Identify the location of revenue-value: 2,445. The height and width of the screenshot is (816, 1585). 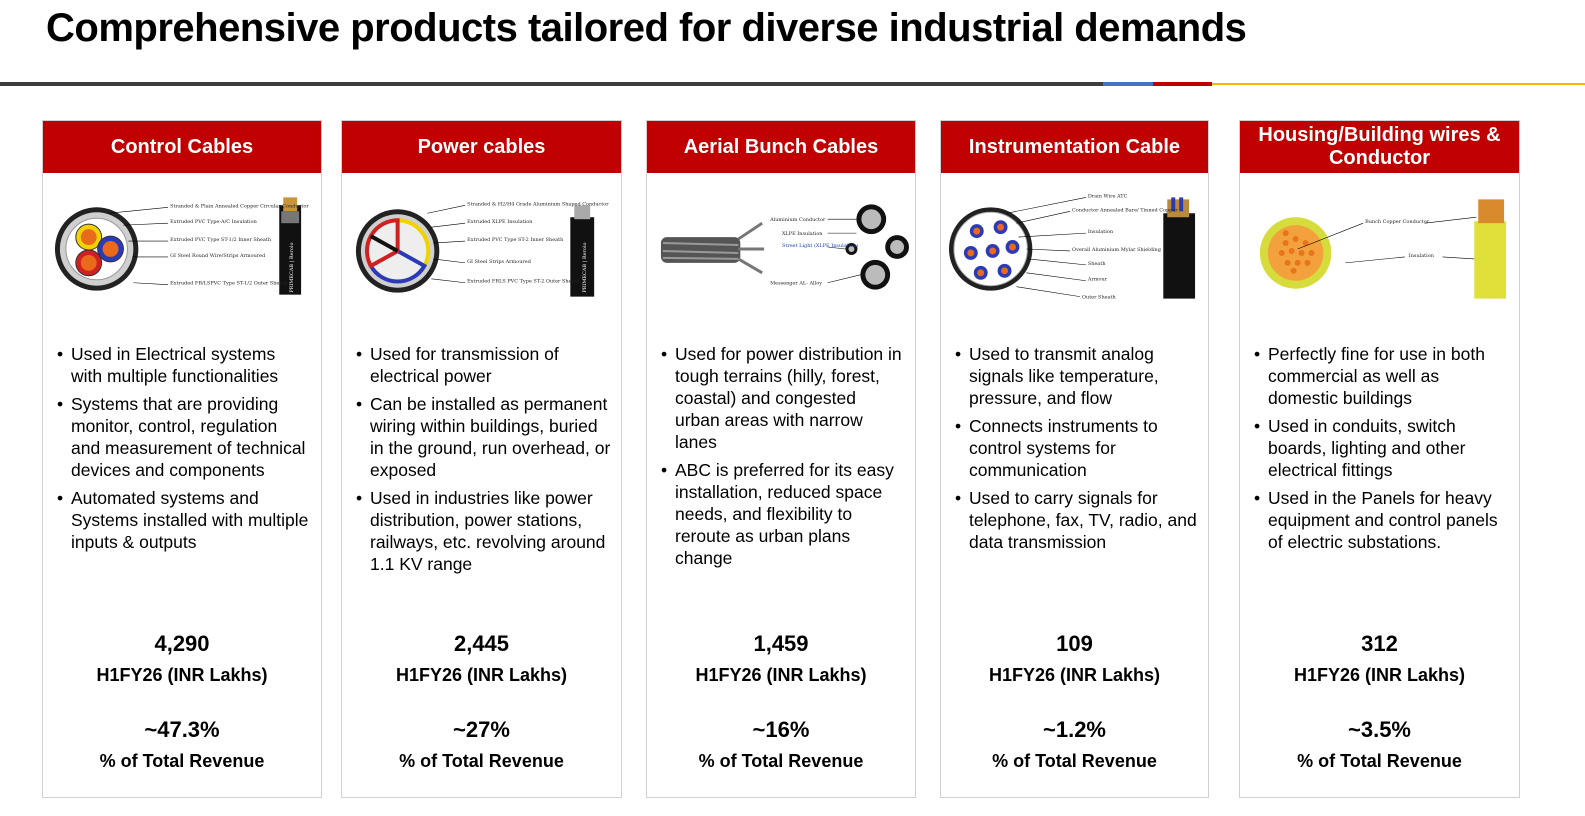
(481, 643).